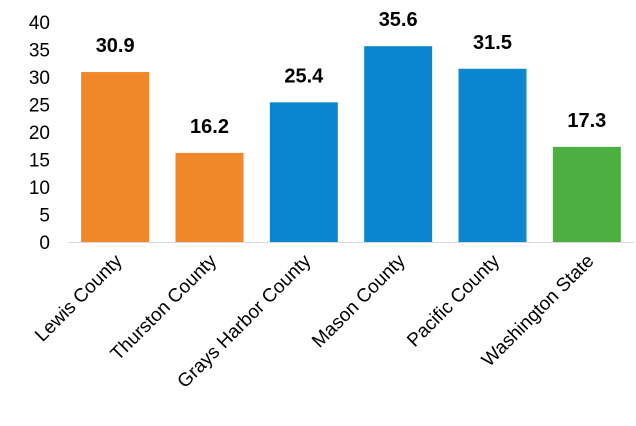  I want to click on y-axis-ticks: 0 5 10 15 20 25 30 35 40, so click(39, 133).